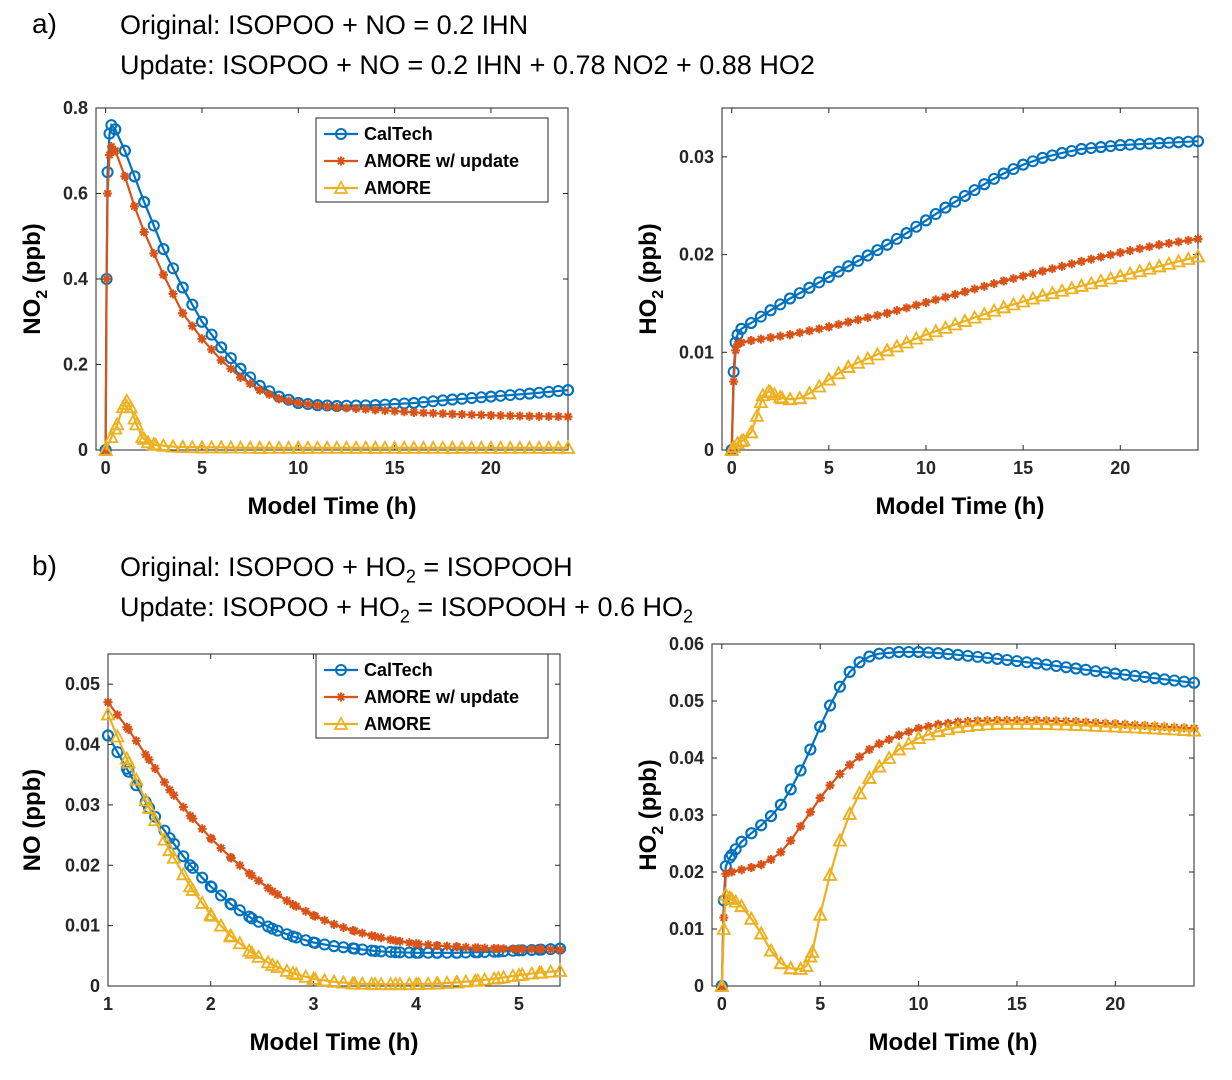 This screenshot has width=1232, height=1080. Describe the element at coordinates (108, 1004) in the screenshot. I see `x-tick-label: 1` at that location.